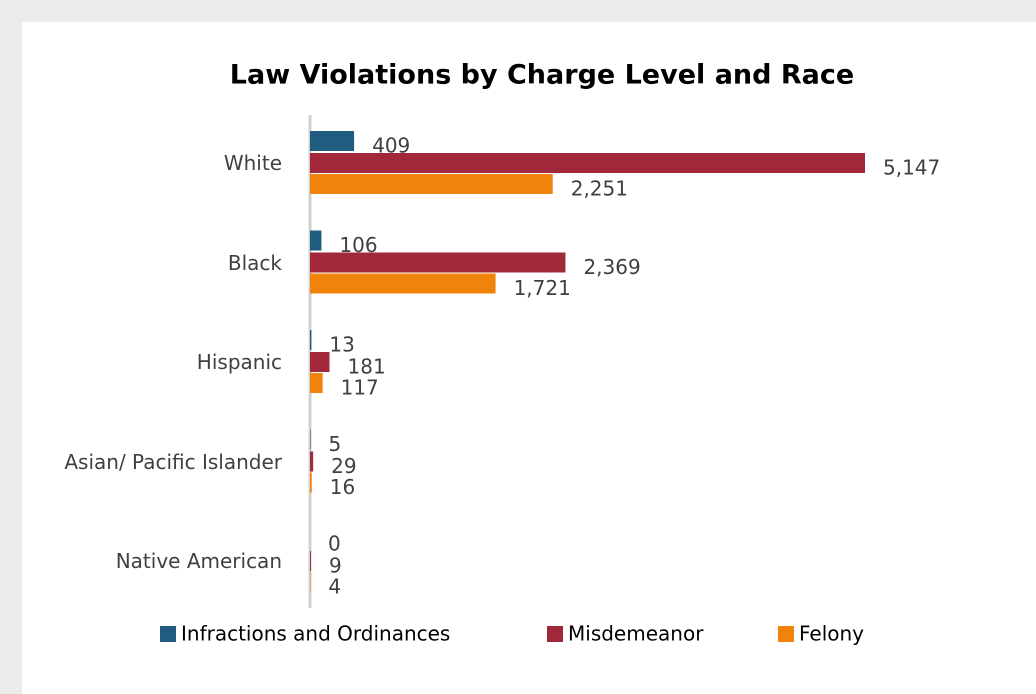 The height and width of the screenshot is (694, 1036). I want to click on category-label-box: Black, so click(254, 262).